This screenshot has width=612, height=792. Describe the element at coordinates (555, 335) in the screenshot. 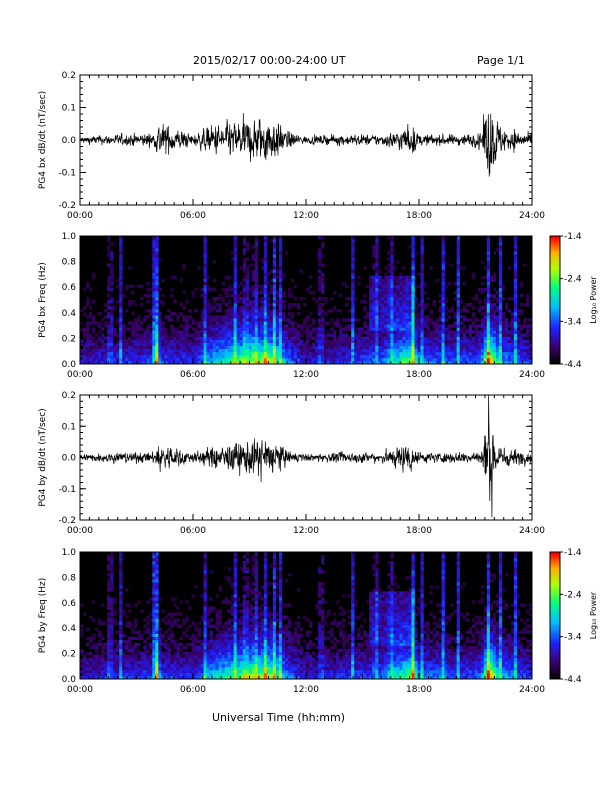

I see `colorbar-segment` at that location.